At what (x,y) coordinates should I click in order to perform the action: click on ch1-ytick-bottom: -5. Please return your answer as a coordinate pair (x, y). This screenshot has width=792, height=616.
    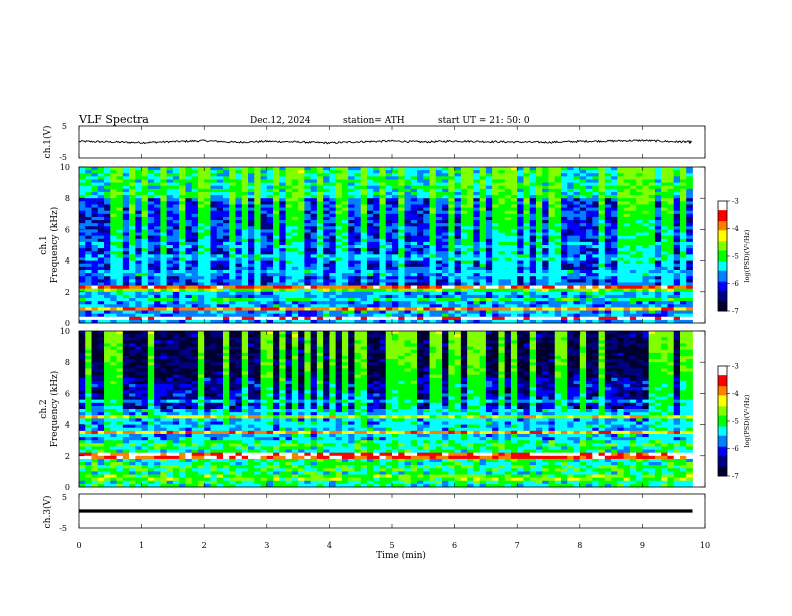
    Looking at the image, I should click on (63, 157).